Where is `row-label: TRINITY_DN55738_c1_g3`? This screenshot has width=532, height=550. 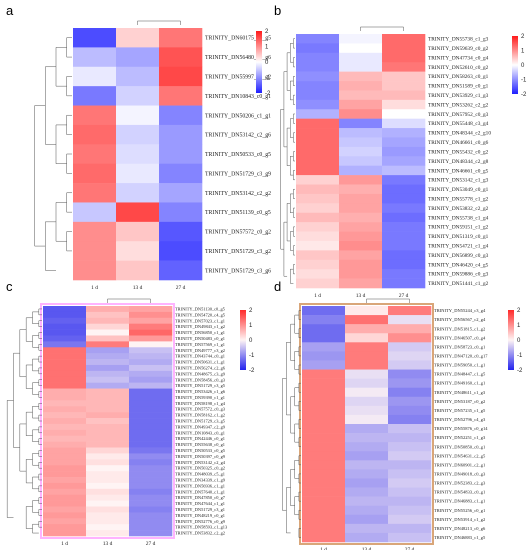 row-label: TRINITY_DN55738_c1_g3 is located at coordinates (458, 40).